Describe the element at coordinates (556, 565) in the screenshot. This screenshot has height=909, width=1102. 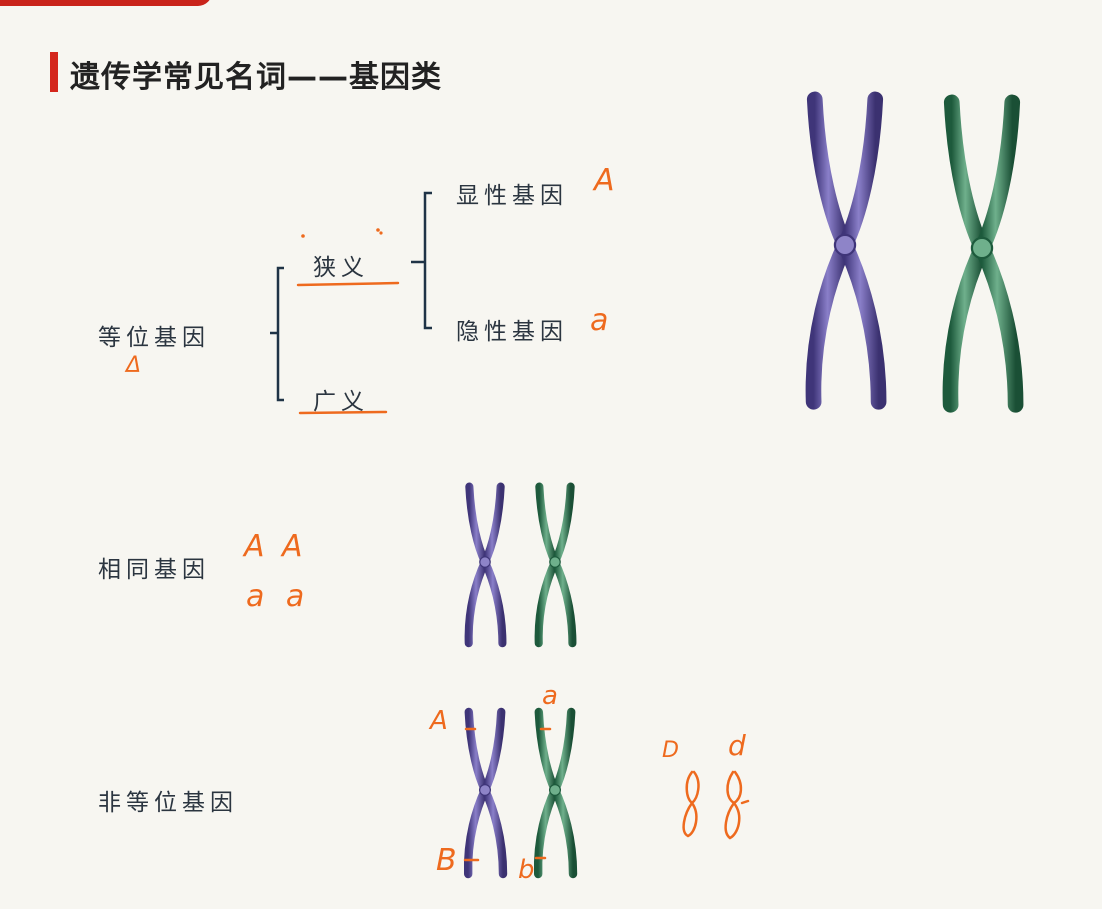
I see `same-gene-chromosome-green` at that location.